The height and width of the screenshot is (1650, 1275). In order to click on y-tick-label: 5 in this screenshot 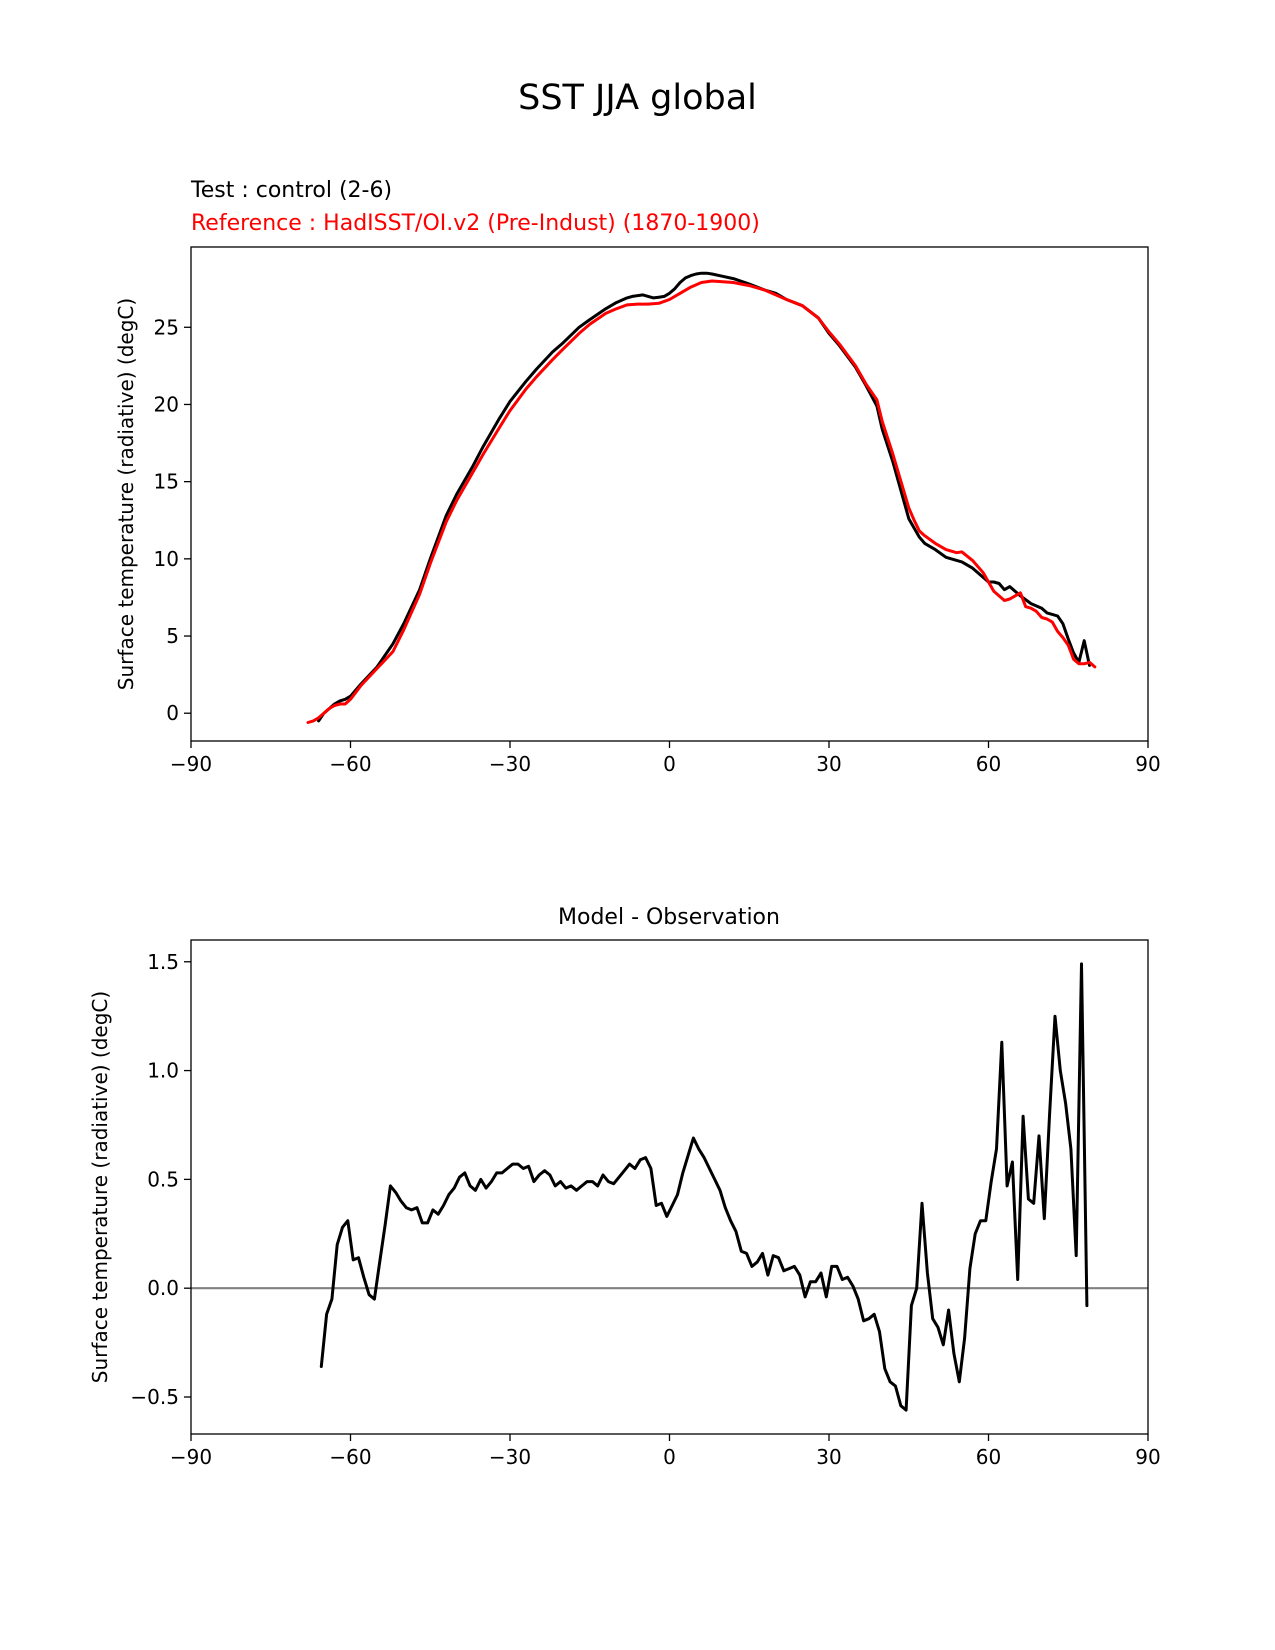, I will do `click(172, 636)`.